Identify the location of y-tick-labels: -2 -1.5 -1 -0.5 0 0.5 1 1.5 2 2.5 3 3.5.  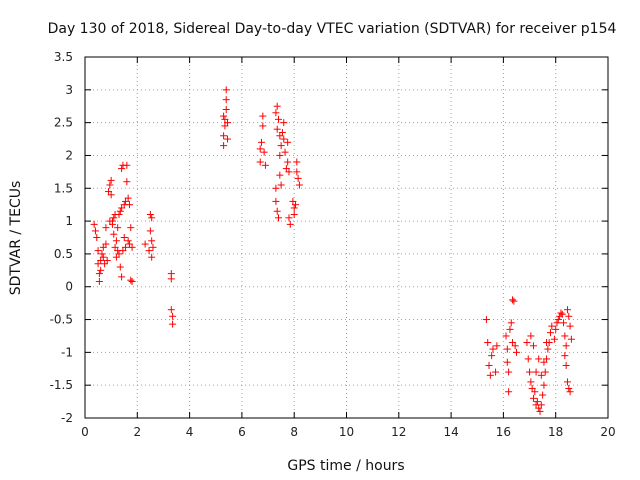
(61, 237).